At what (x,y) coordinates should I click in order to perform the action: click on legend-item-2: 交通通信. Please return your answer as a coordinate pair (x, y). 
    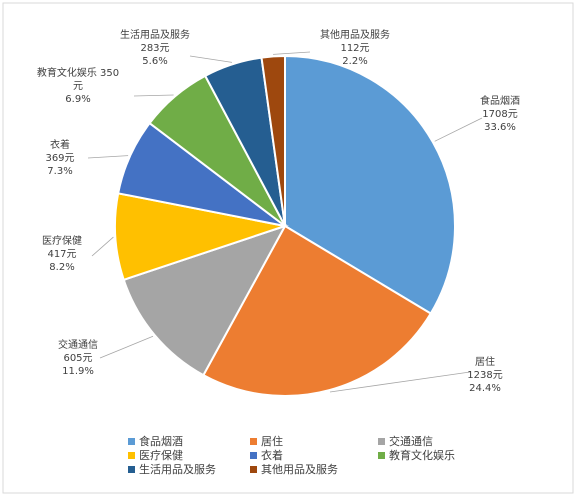
    Looking at the image, I should click on (405, 441).